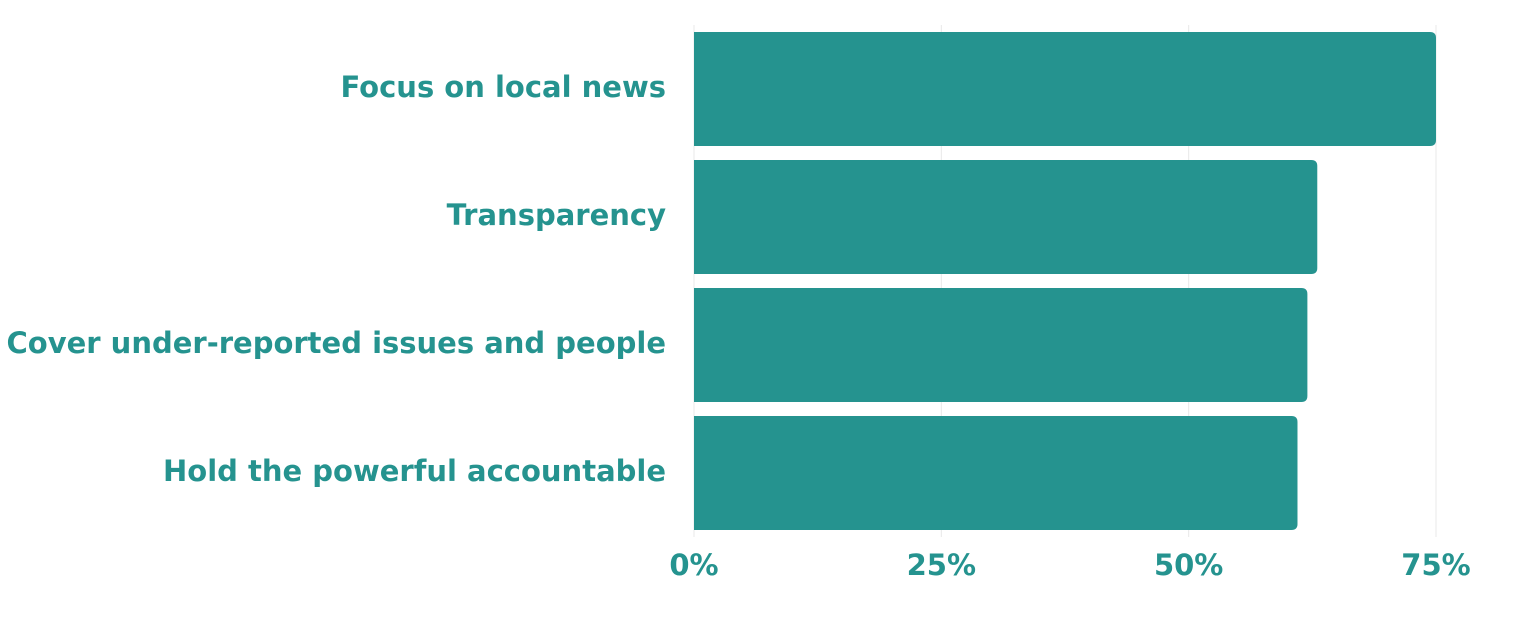 The image size is (1516, 620). Describe the element at coordinates (503, 87) in the screenshot. I see `y-tick-label: Focus on local news` at that location.